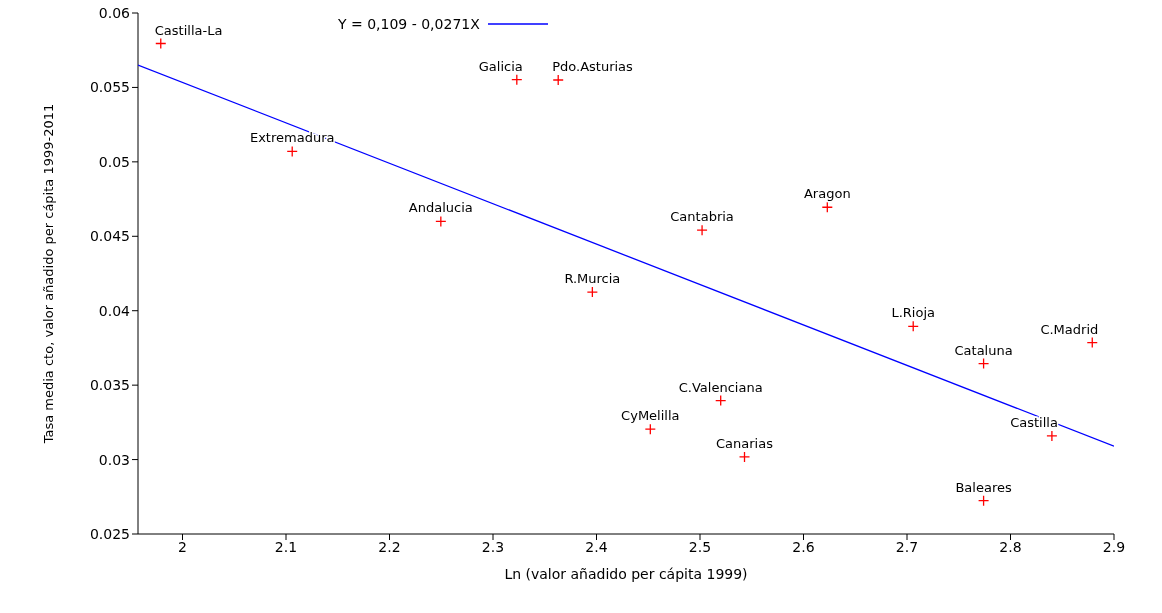  I want to click on x-tick-label: 2, so click(182, 546).